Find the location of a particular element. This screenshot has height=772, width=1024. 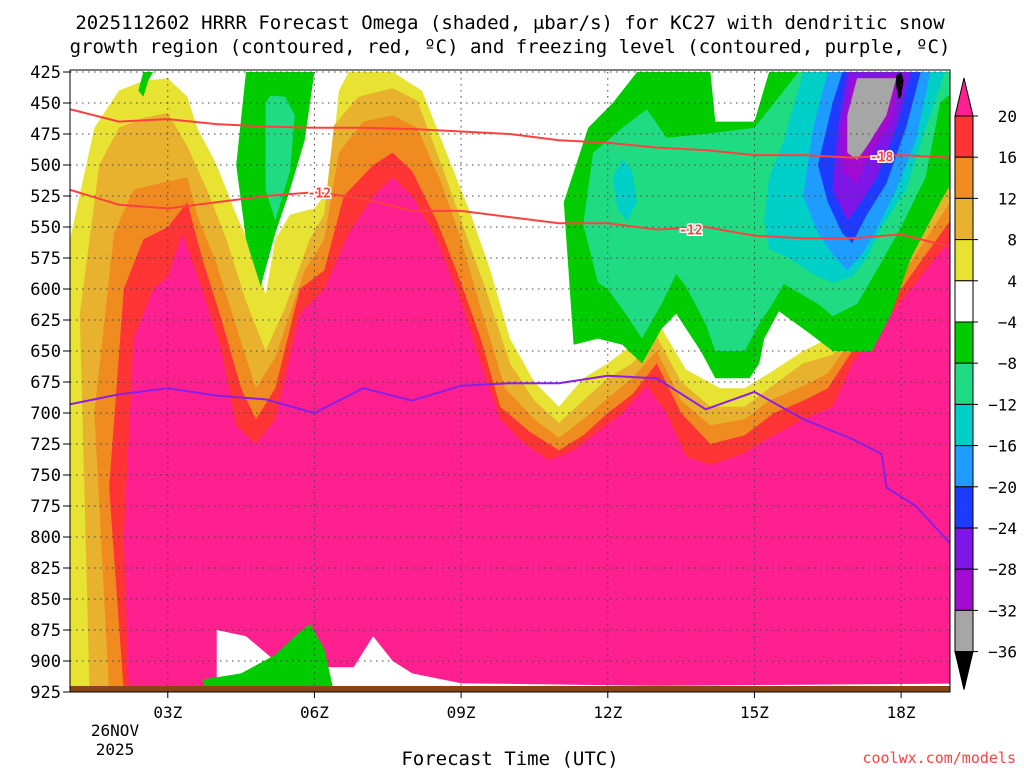

contour-dgz-minus18 is located at coordinates (510, 133).